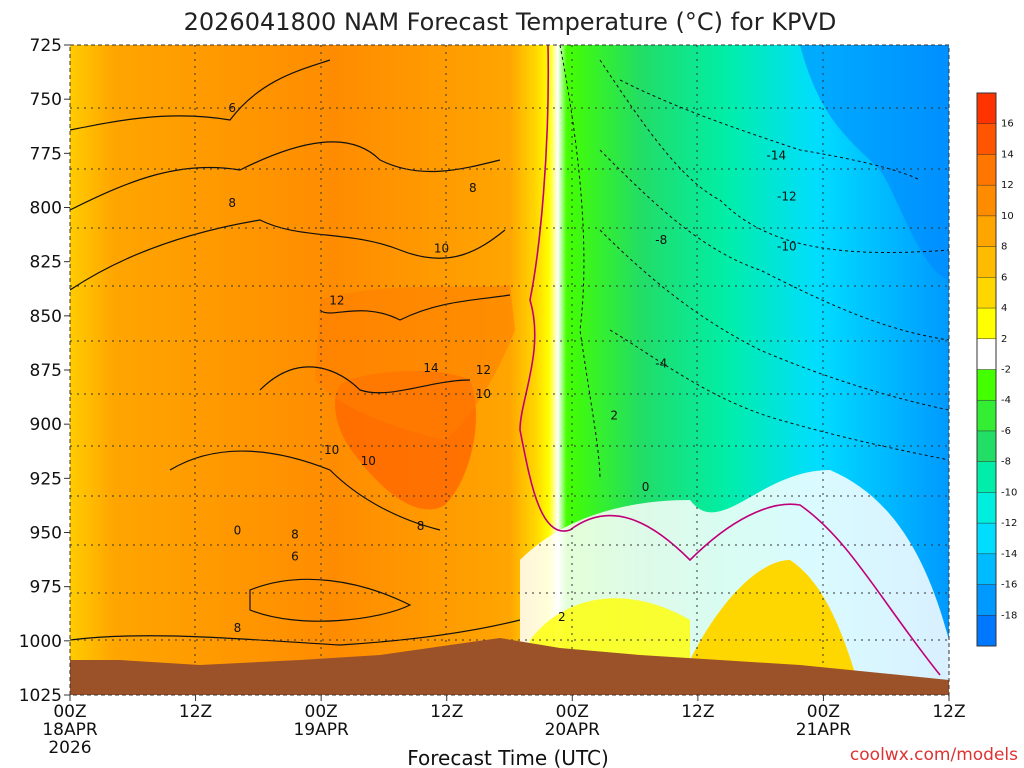 The width and height of the screenshot is (1024, 768). What do you see at coordinates (46, 154) in the screenshot?
I see `y-tick-label: 775` at bounding box center [46, 154].